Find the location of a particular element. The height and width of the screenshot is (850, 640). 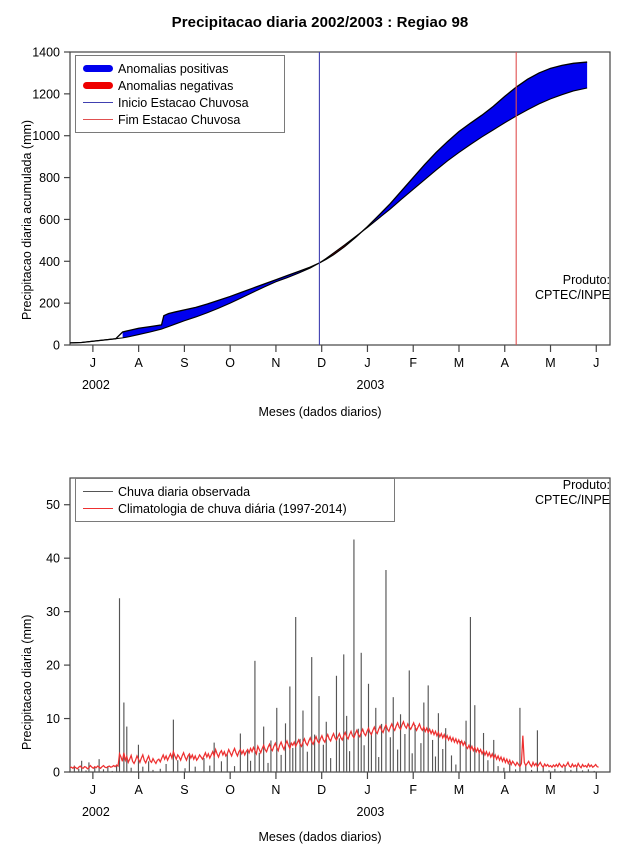

legend-label: Inicio Estacao Chuvosa is located at coordinates (183, 102).